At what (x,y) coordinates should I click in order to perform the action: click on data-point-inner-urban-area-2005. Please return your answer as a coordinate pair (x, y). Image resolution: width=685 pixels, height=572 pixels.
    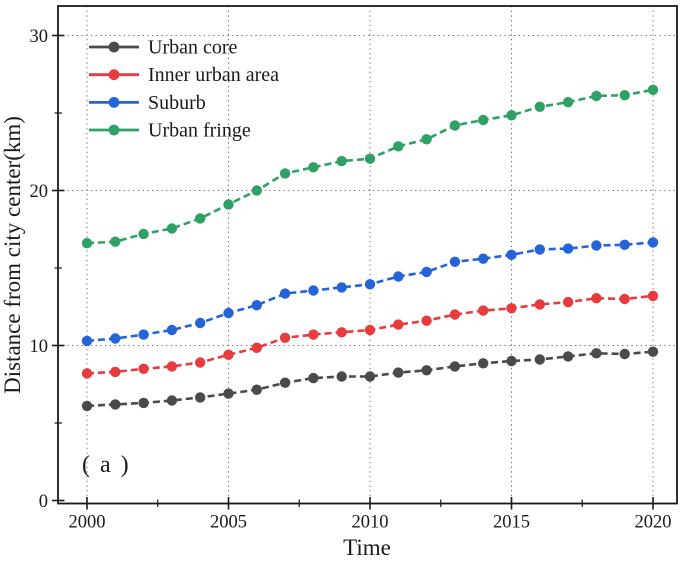
    Looking at the image, I should click on (228, 354).